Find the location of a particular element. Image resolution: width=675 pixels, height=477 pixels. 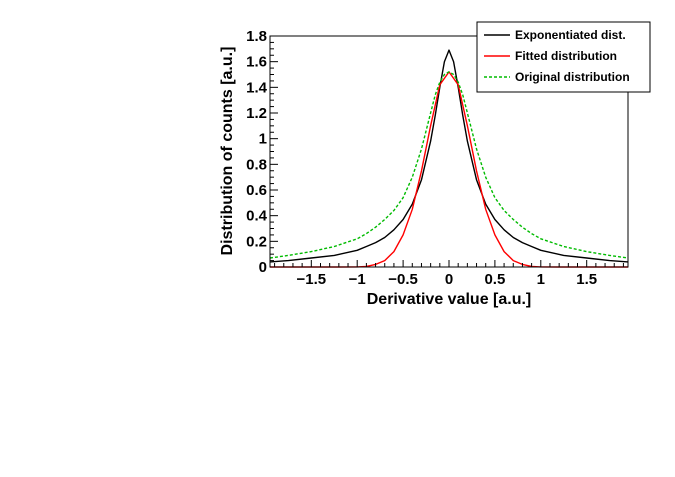

x-axis-title: Derivative value [a.u.] is located at coordinates (449, 299).